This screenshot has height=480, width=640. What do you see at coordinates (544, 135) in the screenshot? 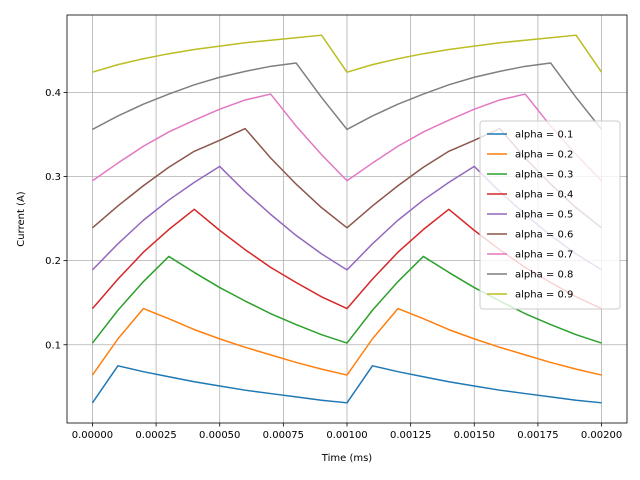
I see `legend-label-1: alpha = 0.1` at bounding box center [544, 135].